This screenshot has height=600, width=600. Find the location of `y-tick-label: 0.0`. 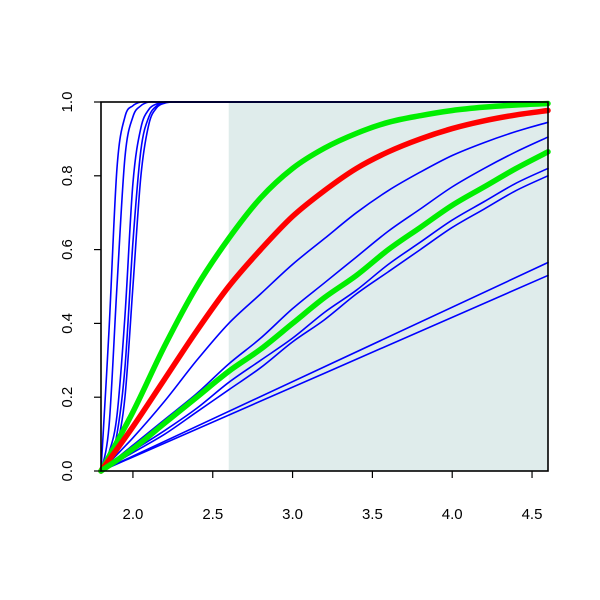

y-tick-label: 0.0 is located at coordinates (67, 471).